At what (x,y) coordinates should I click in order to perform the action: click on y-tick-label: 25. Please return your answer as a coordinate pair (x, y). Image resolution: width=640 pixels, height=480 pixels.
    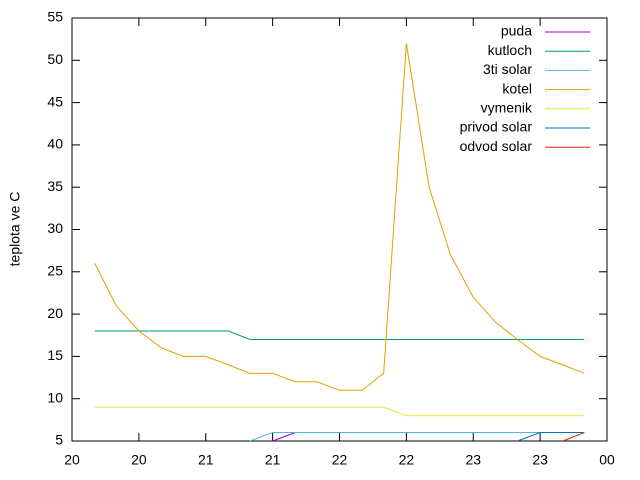
    Looking at the image, I should click on (55, 271).